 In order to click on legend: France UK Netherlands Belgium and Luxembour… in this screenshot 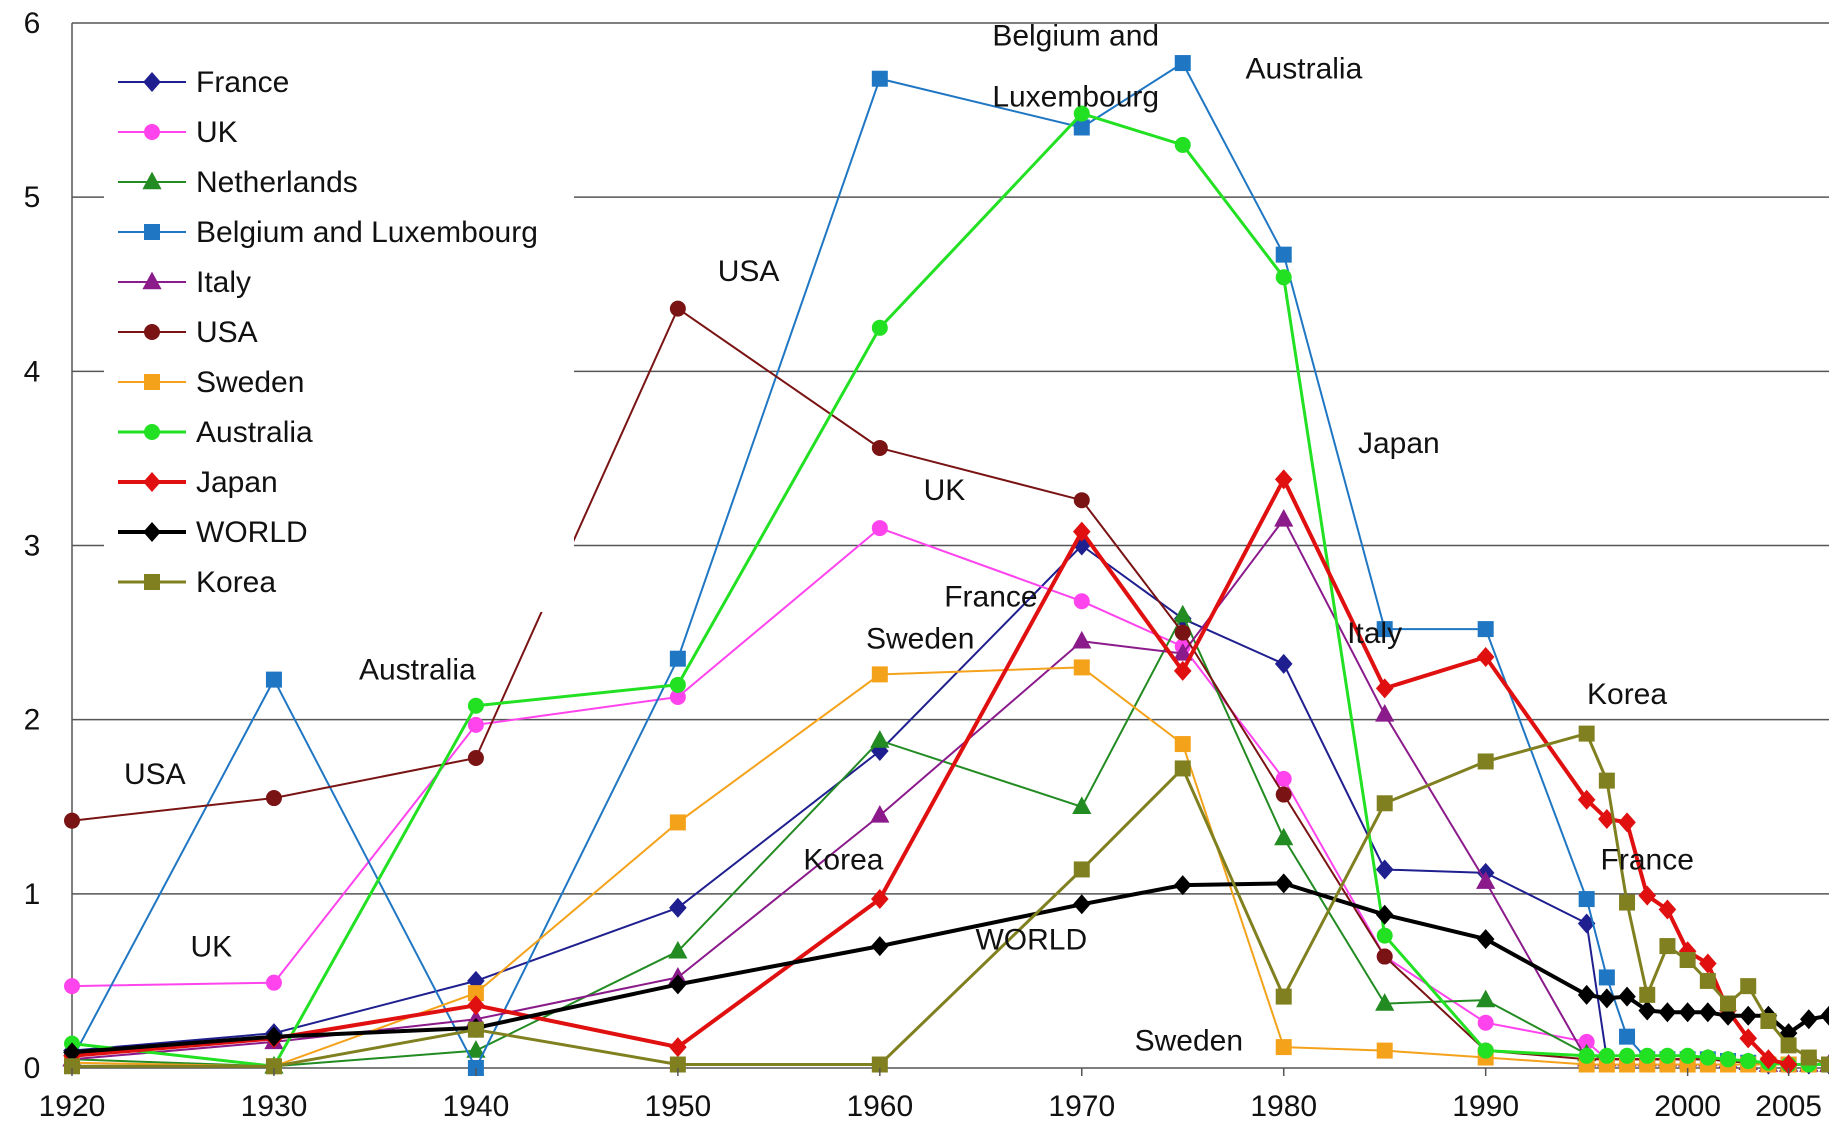, I will do `click(328, 332)`.